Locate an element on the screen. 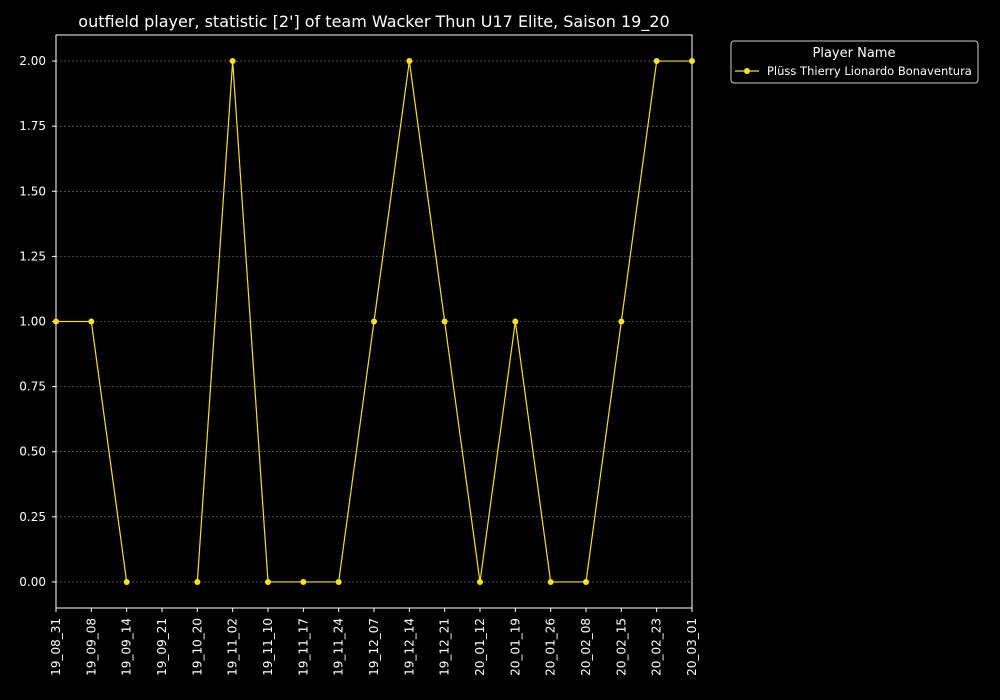 The image size is (1000, 700). x-tick-label: 19_08_31 is located at coordinates (56, 647).